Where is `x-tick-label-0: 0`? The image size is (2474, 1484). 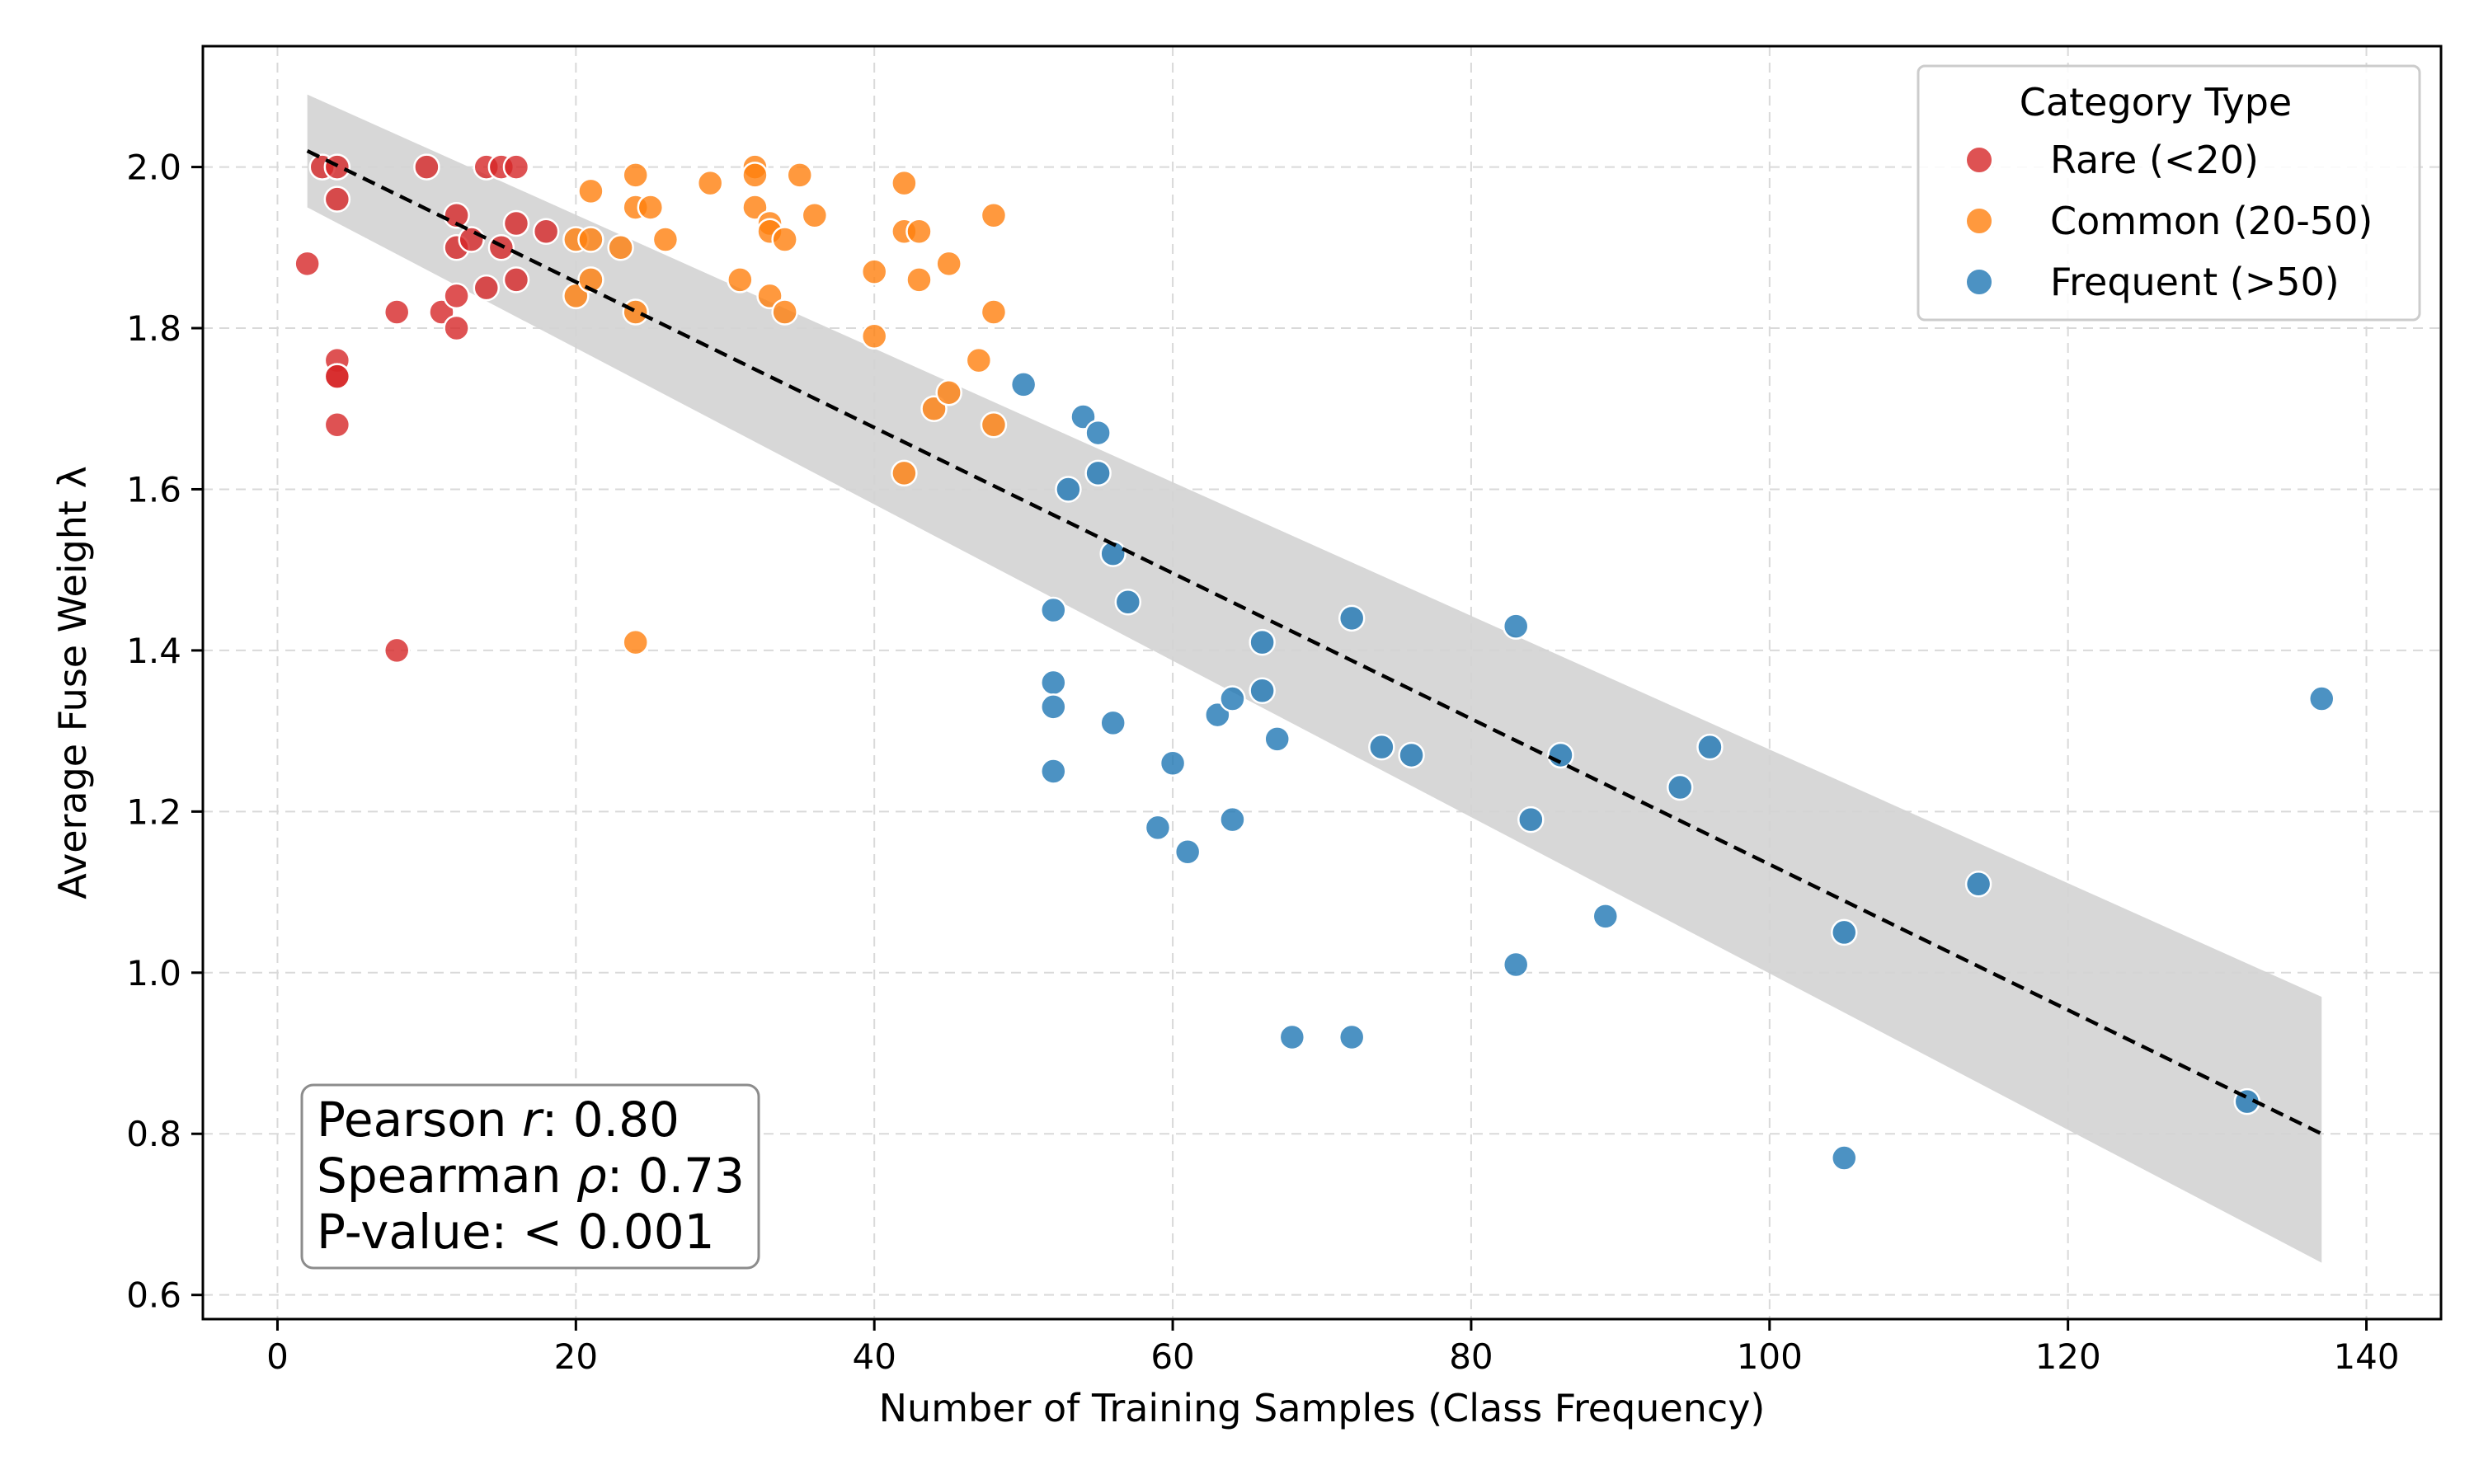 x-tick-label-0: 0 is located at coordinates (277, 1356).